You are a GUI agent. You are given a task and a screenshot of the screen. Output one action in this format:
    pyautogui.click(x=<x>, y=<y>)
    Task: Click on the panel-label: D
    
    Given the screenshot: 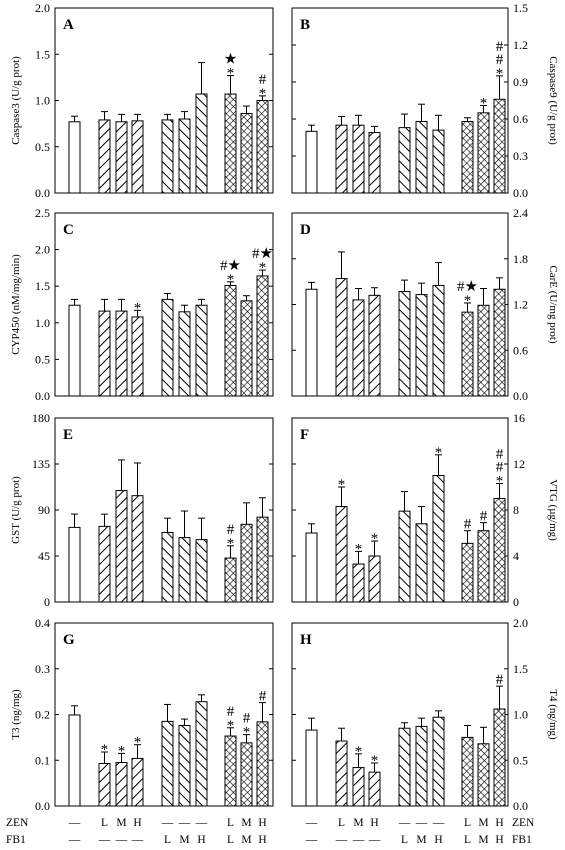 What is the action you would take?
    pyautogui.click(x=305, y=230)
    